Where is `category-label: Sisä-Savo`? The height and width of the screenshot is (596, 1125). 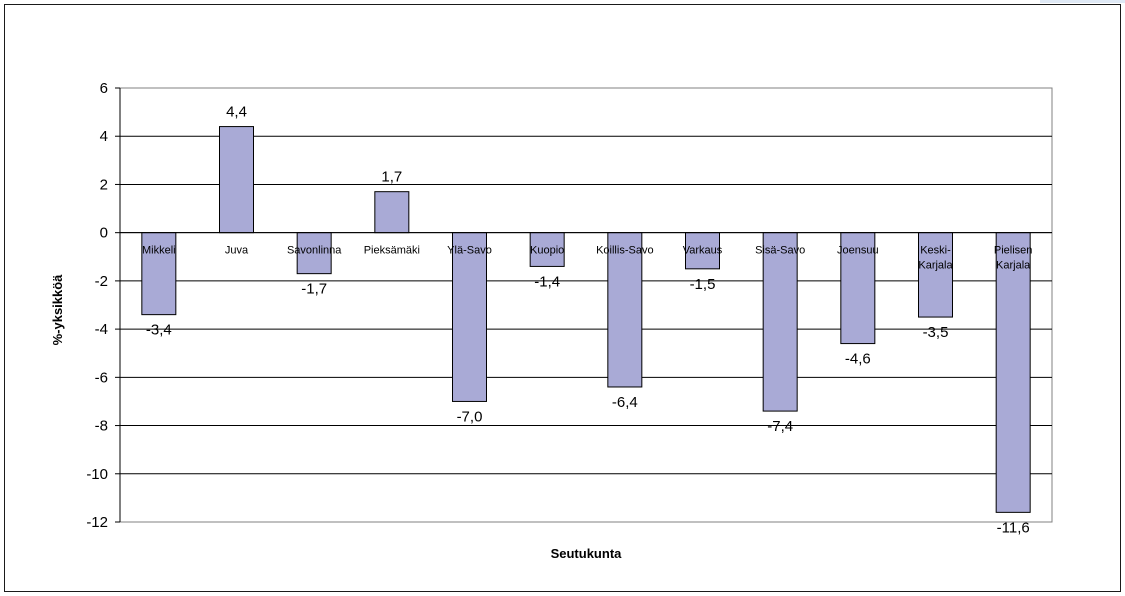
category-label: Sisä-Savo is located at coordinates (780, 251).